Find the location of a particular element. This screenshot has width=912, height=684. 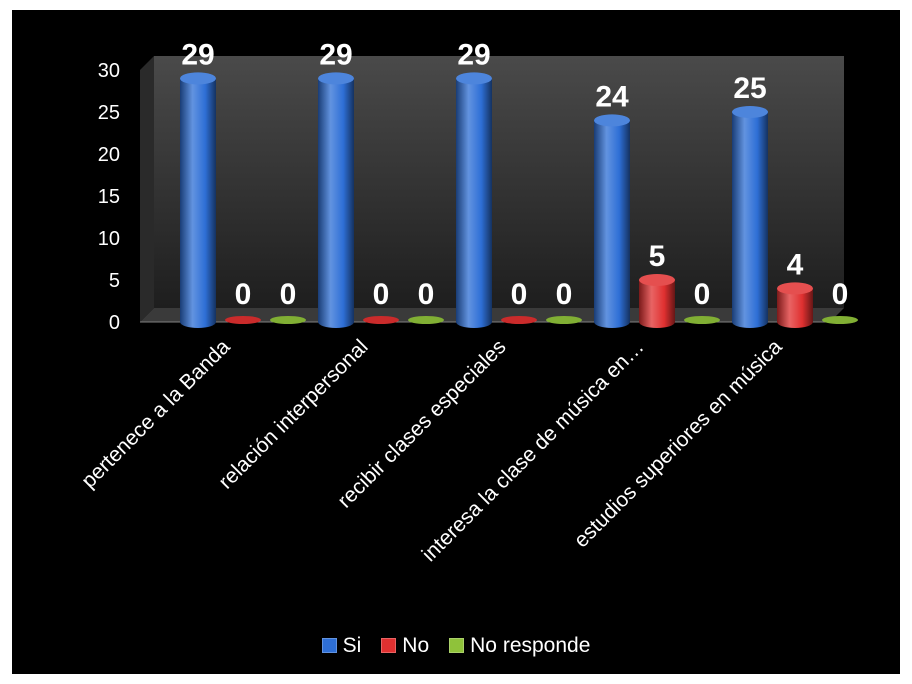

y-tick-label: 20 is located at coordinates (109, 155).